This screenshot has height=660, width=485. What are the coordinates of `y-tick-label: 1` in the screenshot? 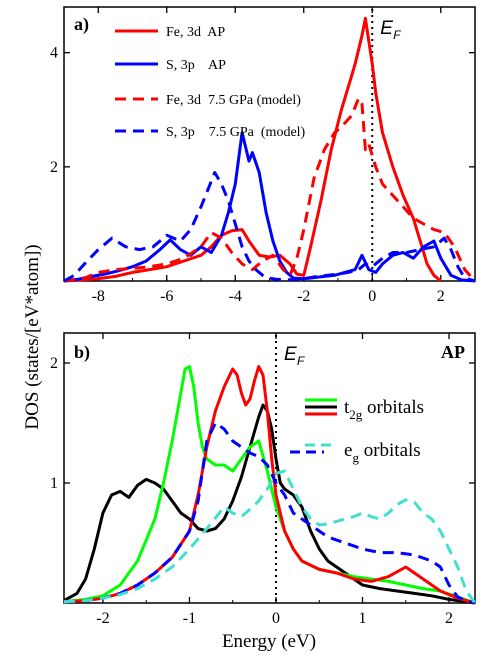 It's located at (54, 483).